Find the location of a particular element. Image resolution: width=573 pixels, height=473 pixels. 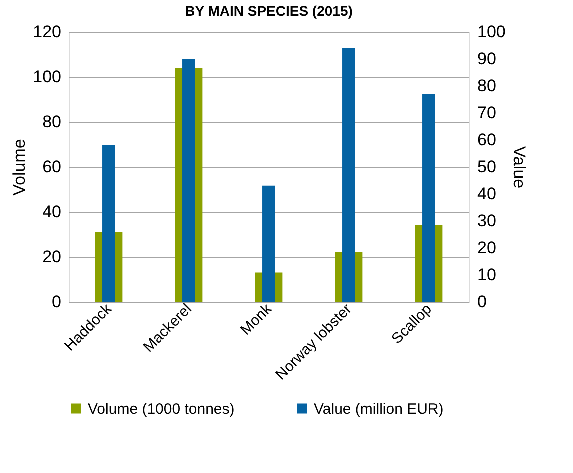

y-tick-label: 100 is located at coordinates (47, 77).